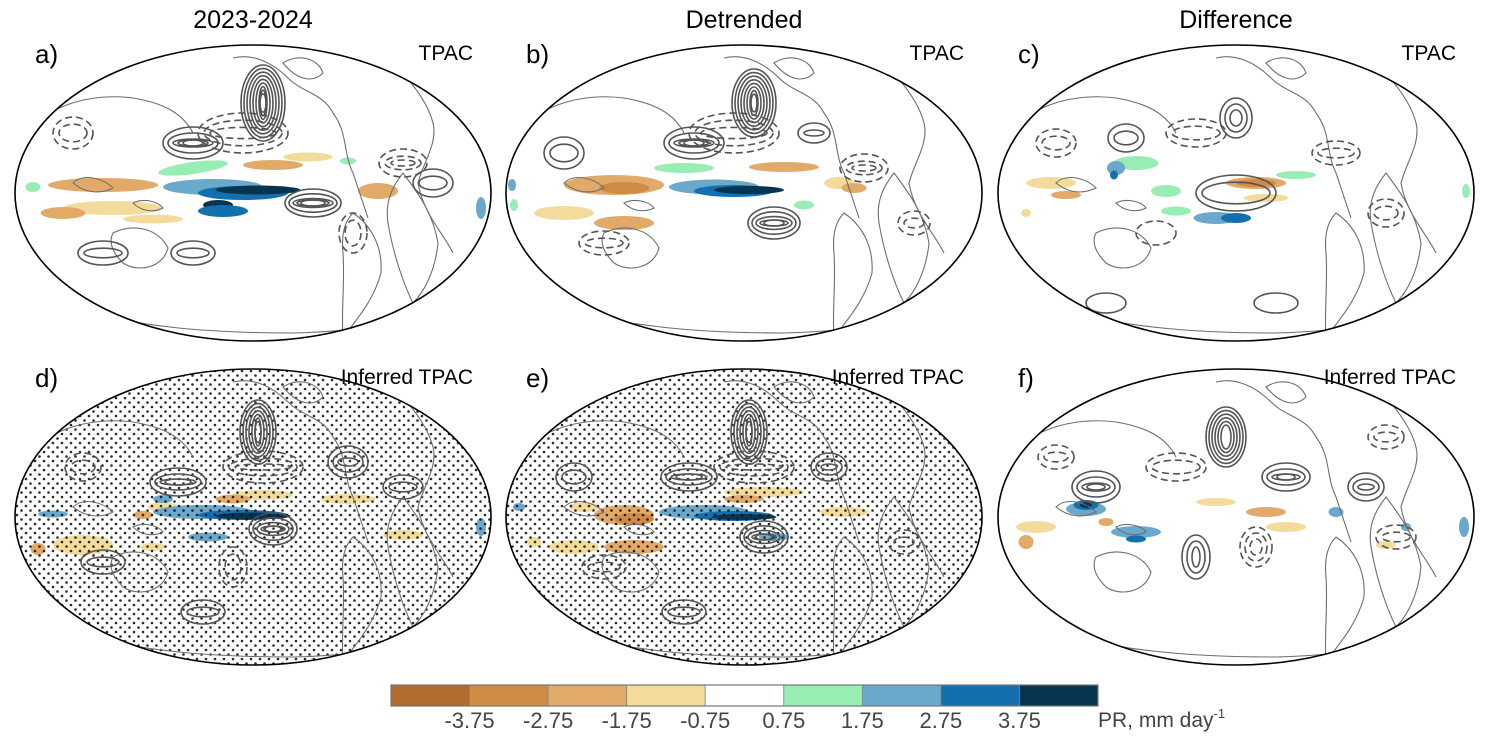  I want to click on map-background, so click(1236, 193).